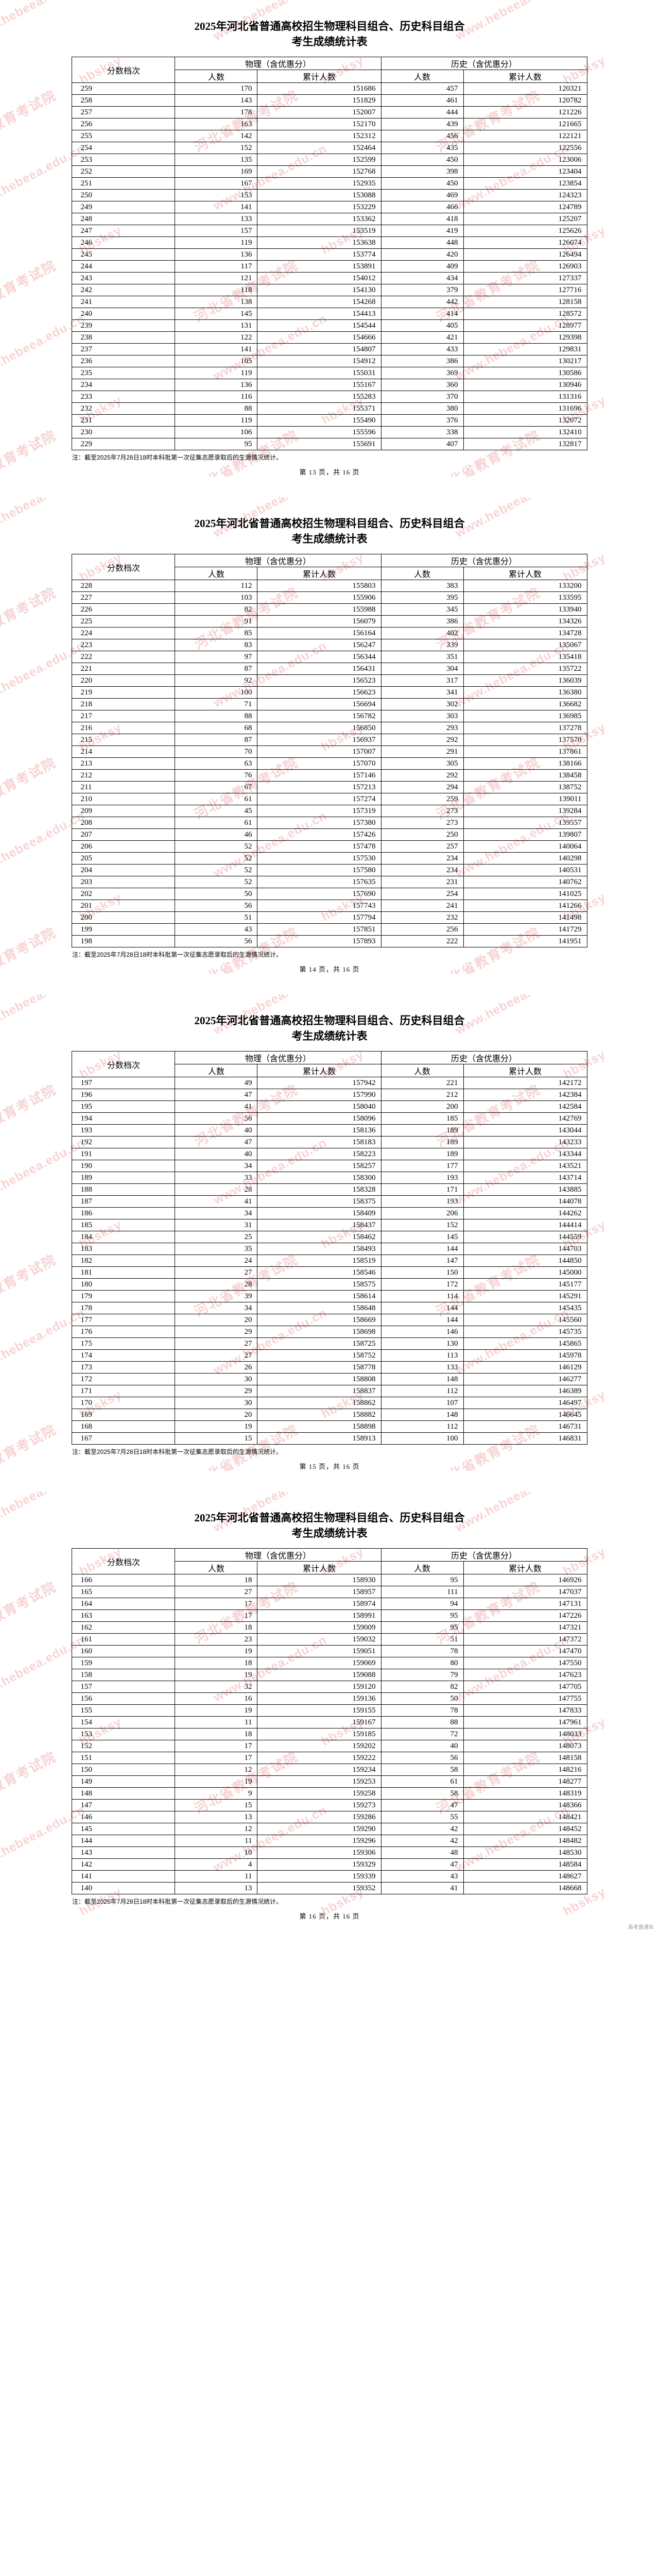 The image size is (659, 2576). What do you see at coordinates (319, 88) in the screenshot?
I see `cell-physics-cumulative: 151686` at bounding box center [319, 88].